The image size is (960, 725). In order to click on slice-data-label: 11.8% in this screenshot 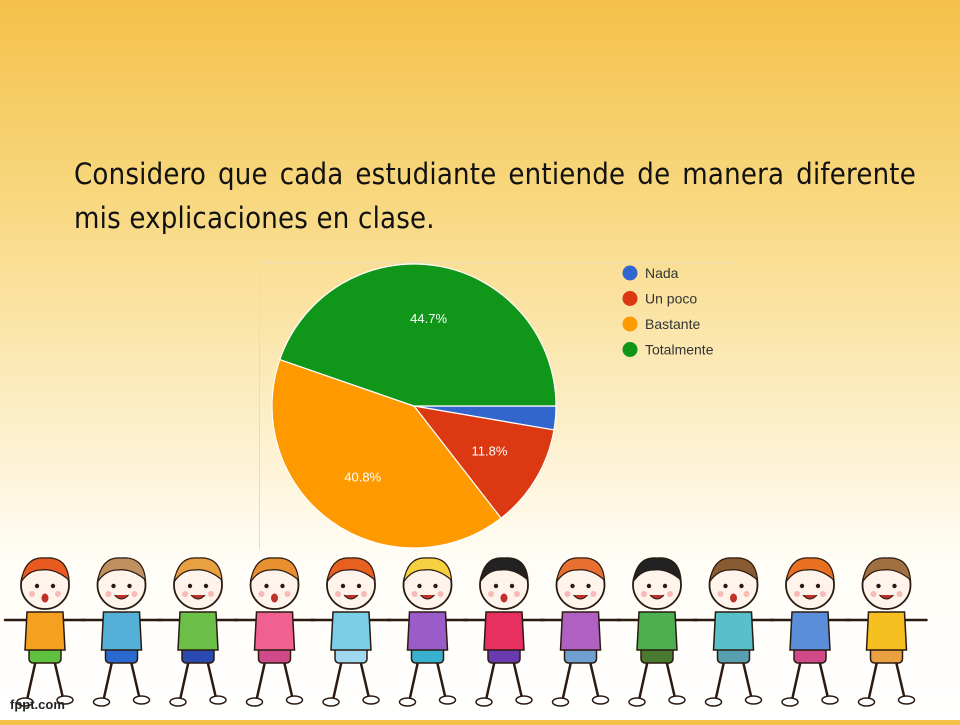, I will do `click(490, 450)`.